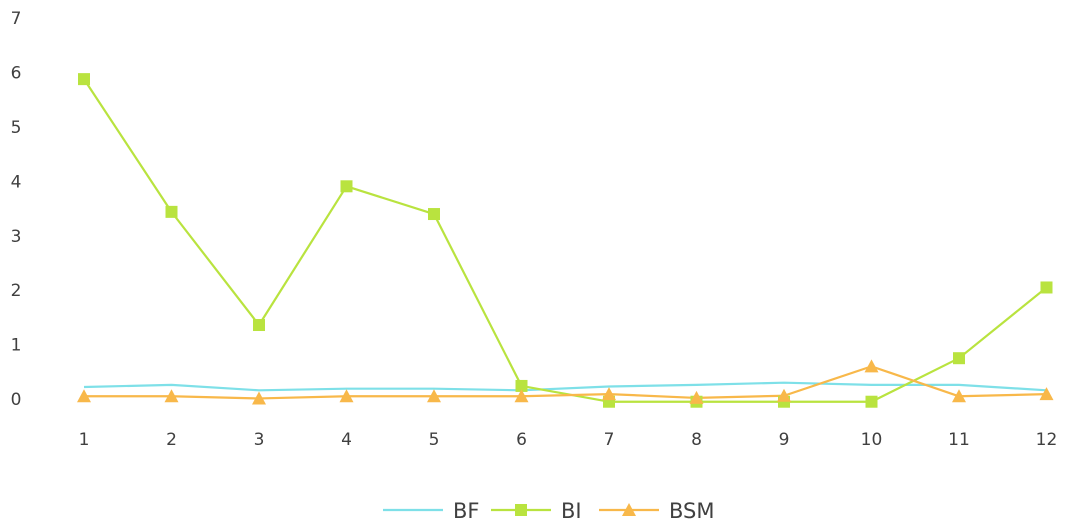 The image size is (1068, 522). Describe the element at coordinates (521, 440) in the screenshot. I see `x-tick-label: 6` at that location.